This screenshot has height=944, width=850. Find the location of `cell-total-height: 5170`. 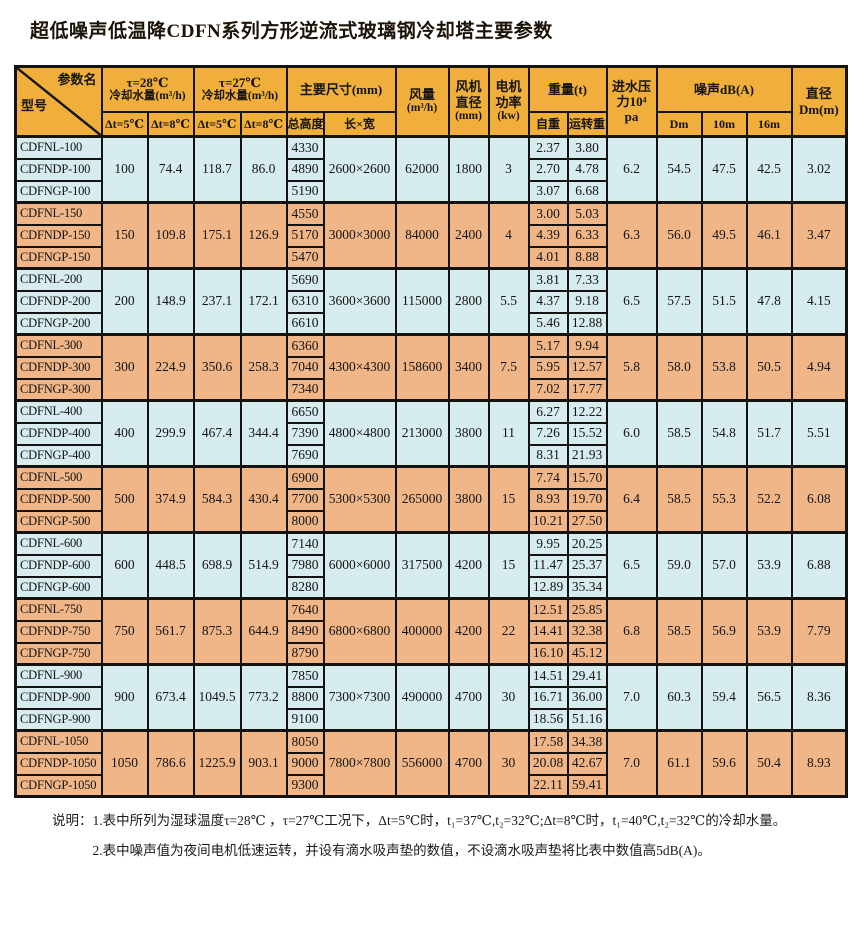

cell-total-height: 5170 is located at coordinates (305, 235).